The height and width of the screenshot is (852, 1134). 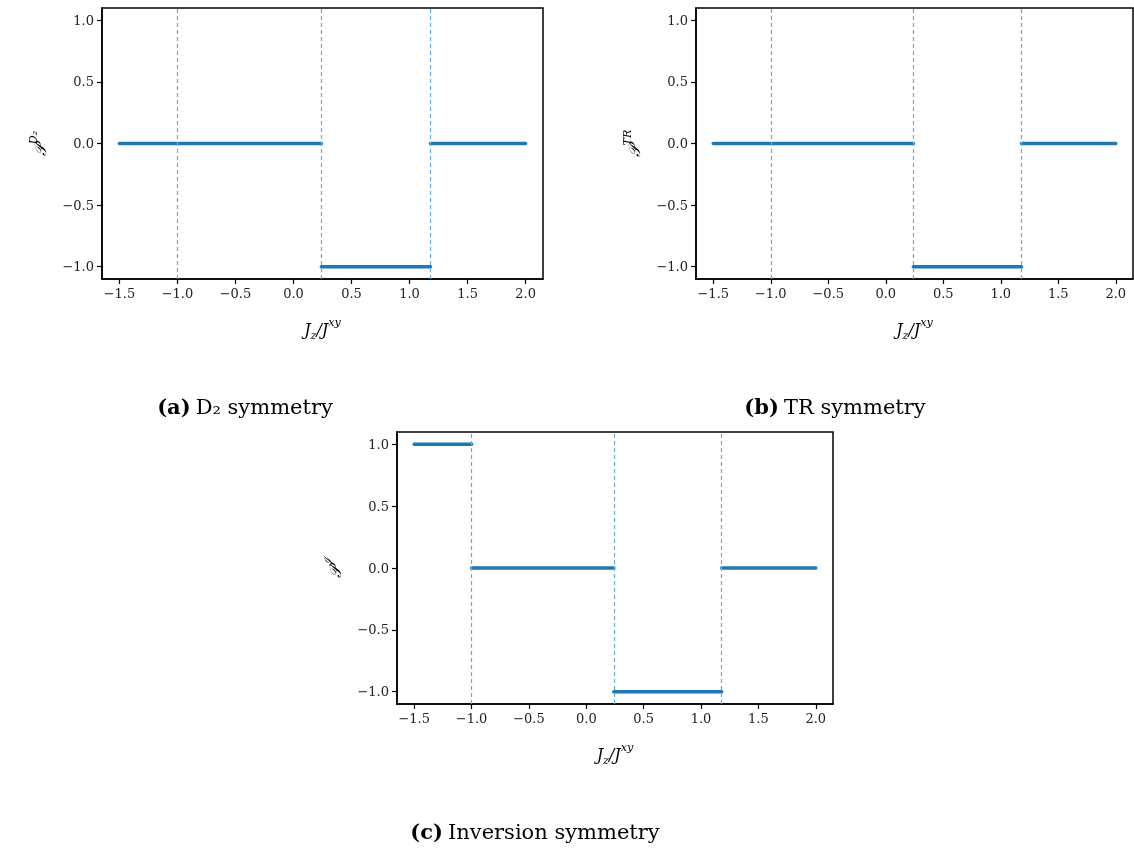 What do you see at coordinates (535, 831) in the screenshot?
I see `text: (c) Inversion symmetry` at bounding box center [535, 831].